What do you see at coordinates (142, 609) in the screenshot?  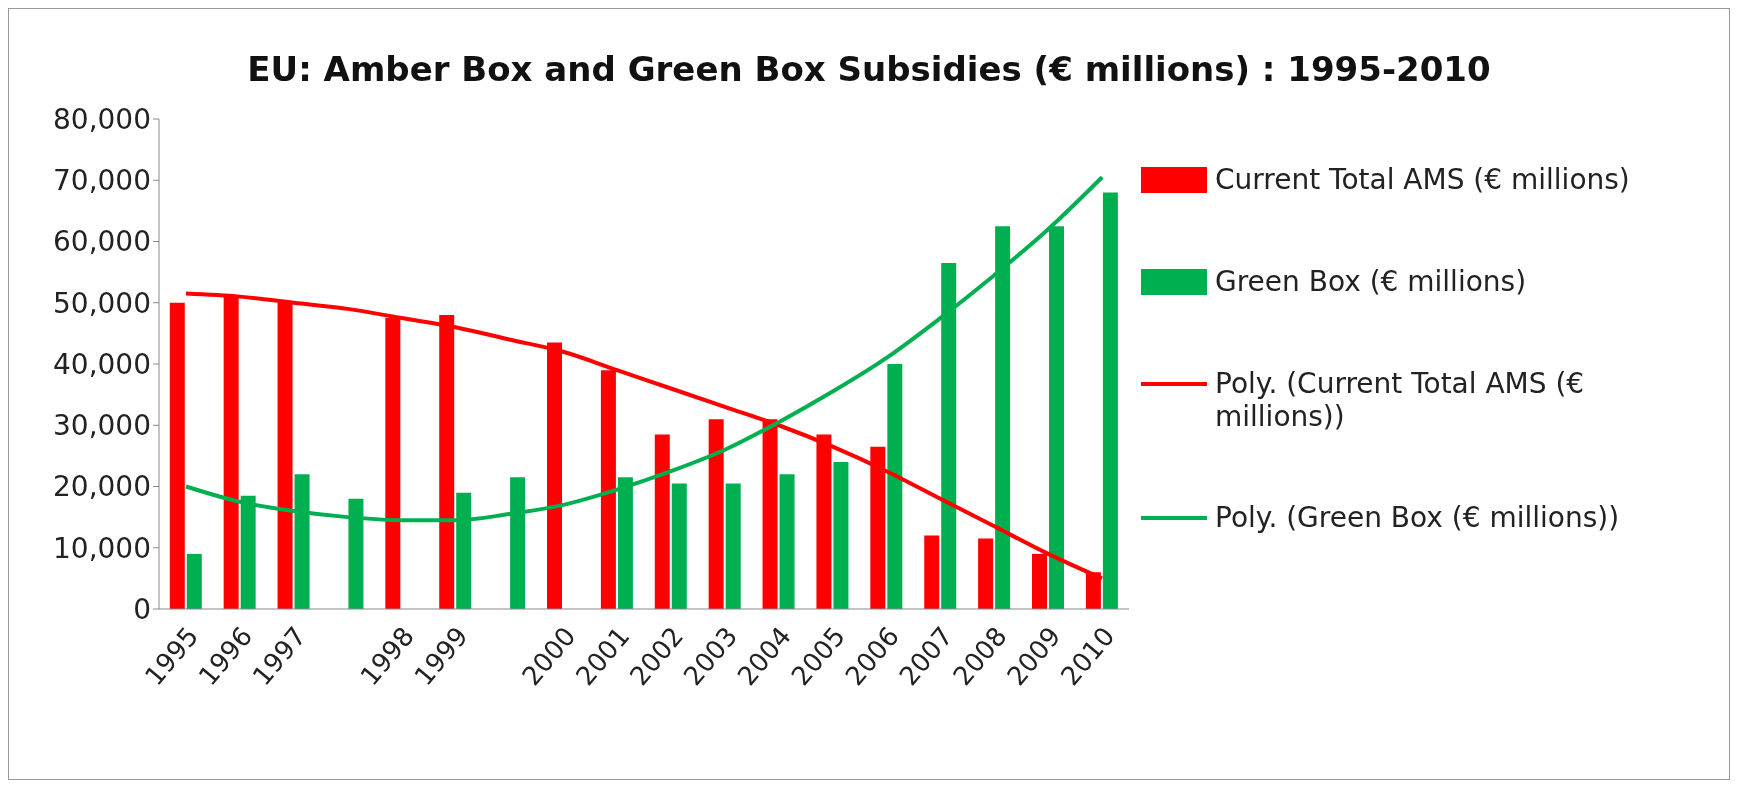 I see `y-tick-label: 0` at bounding box center [142, 609].